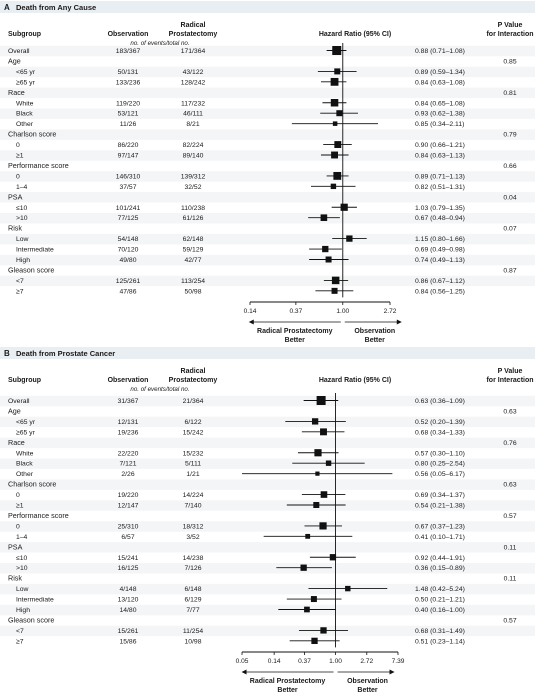 This screenshot has width=535, height=697. What do you see at coordinates (128, 208) in the screenshot?
I see `observation-events: 101/241` at bounding box center [128, 208].